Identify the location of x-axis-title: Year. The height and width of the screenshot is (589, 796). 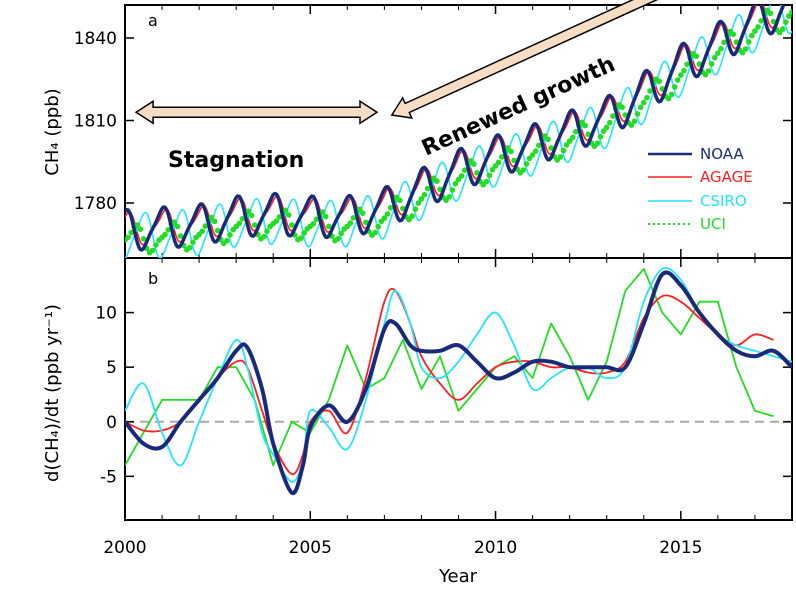
(458, 576).